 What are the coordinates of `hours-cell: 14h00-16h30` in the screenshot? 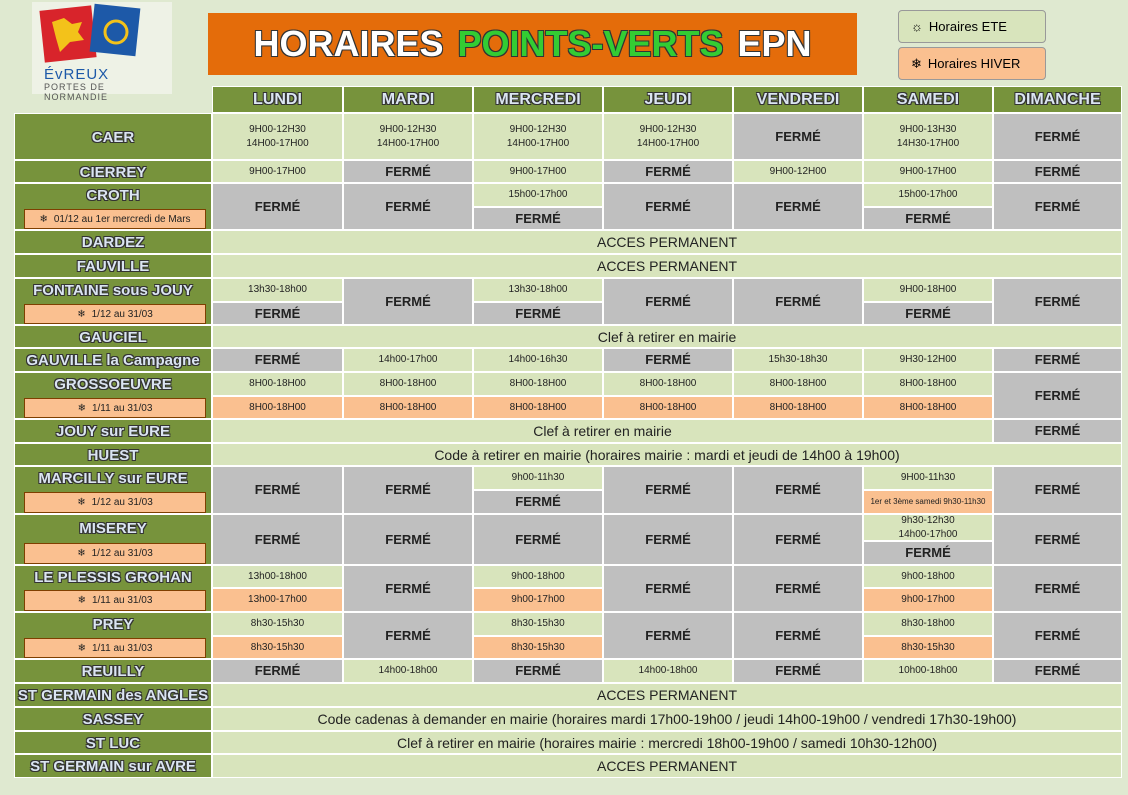 It's located at (538, 360).